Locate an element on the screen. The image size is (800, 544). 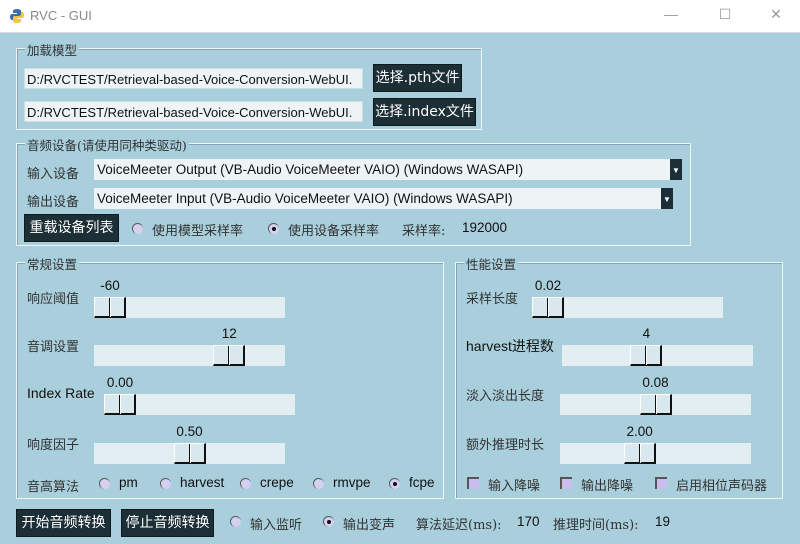
performance-settings-legend: 性能设置 is located at coordinates (491, 263).